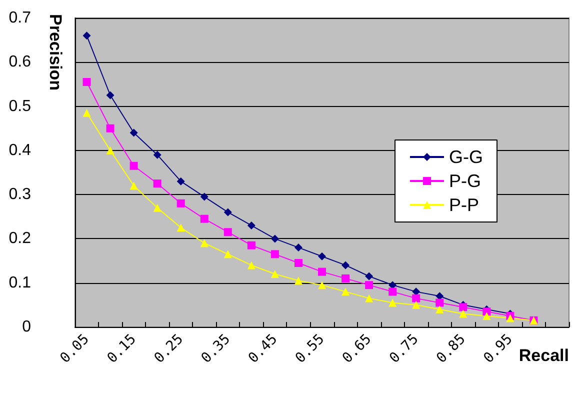 Image resolution: width=587 pixels, height=400 pixels. I want to click on y-tick-label: 0, so click(27, 327).